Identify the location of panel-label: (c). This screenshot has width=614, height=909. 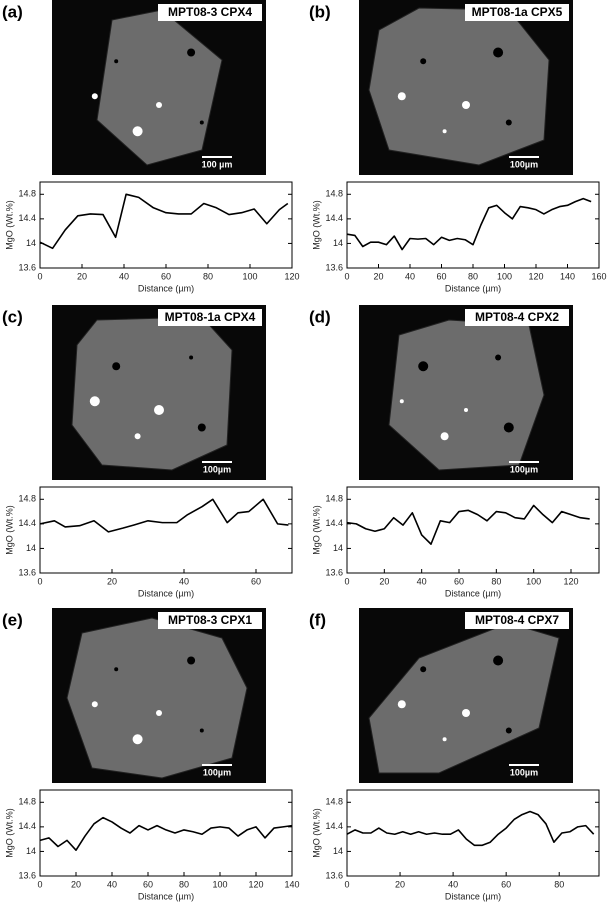
(12, 316).